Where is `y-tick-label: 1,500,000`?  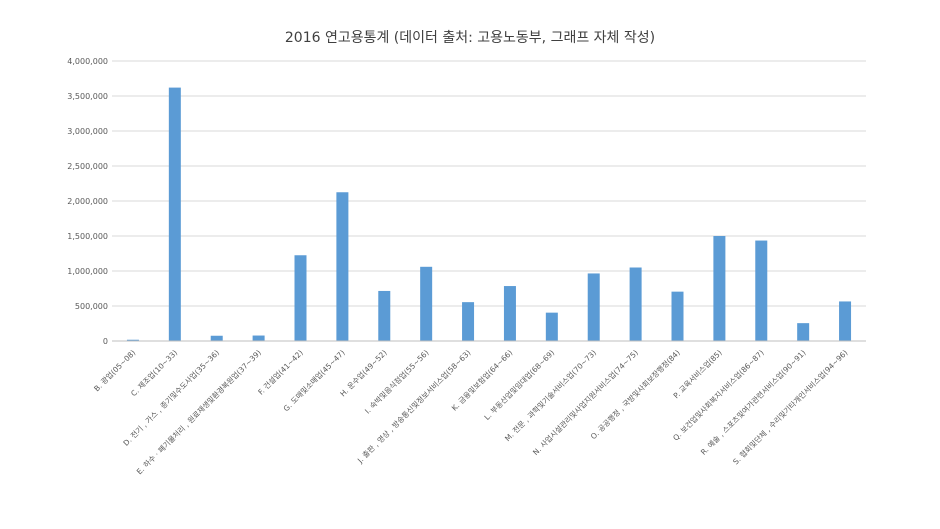 y-tick-label: 1,500,000 is located at coordinates (87, 236).